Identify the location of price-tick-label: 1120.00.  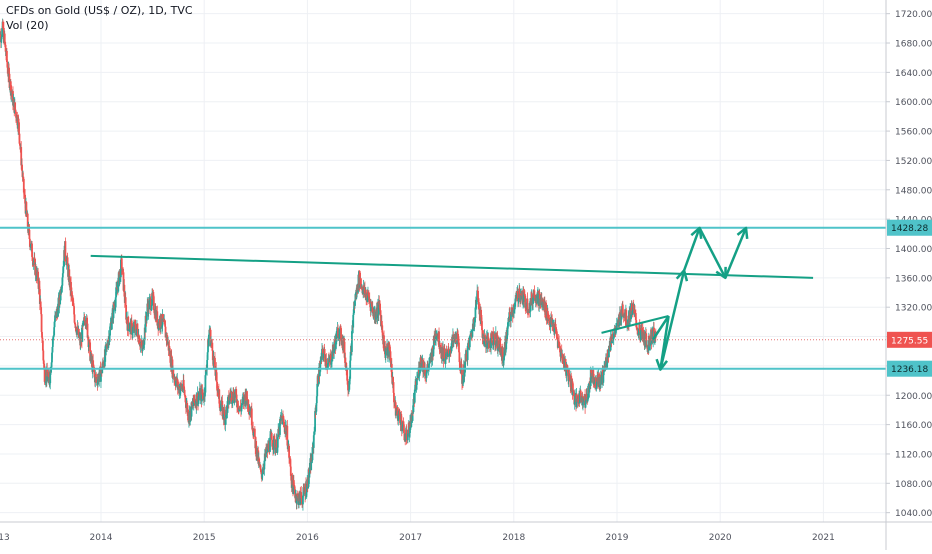
(913, 455).